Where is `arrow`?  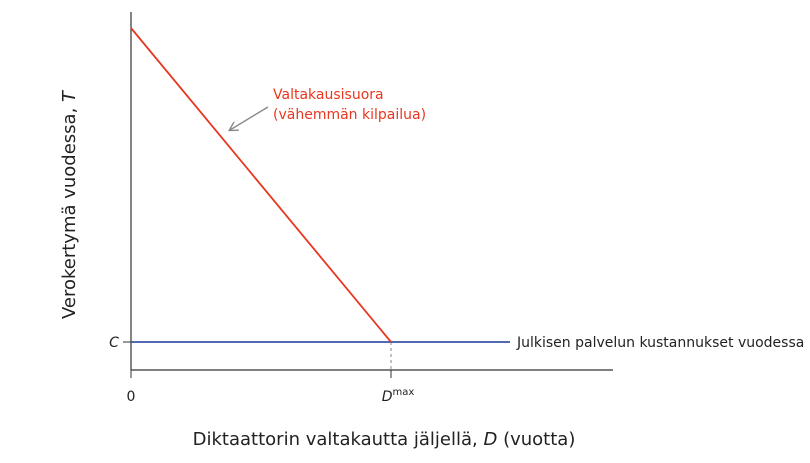 arrow is located at coordinates (249, 118).